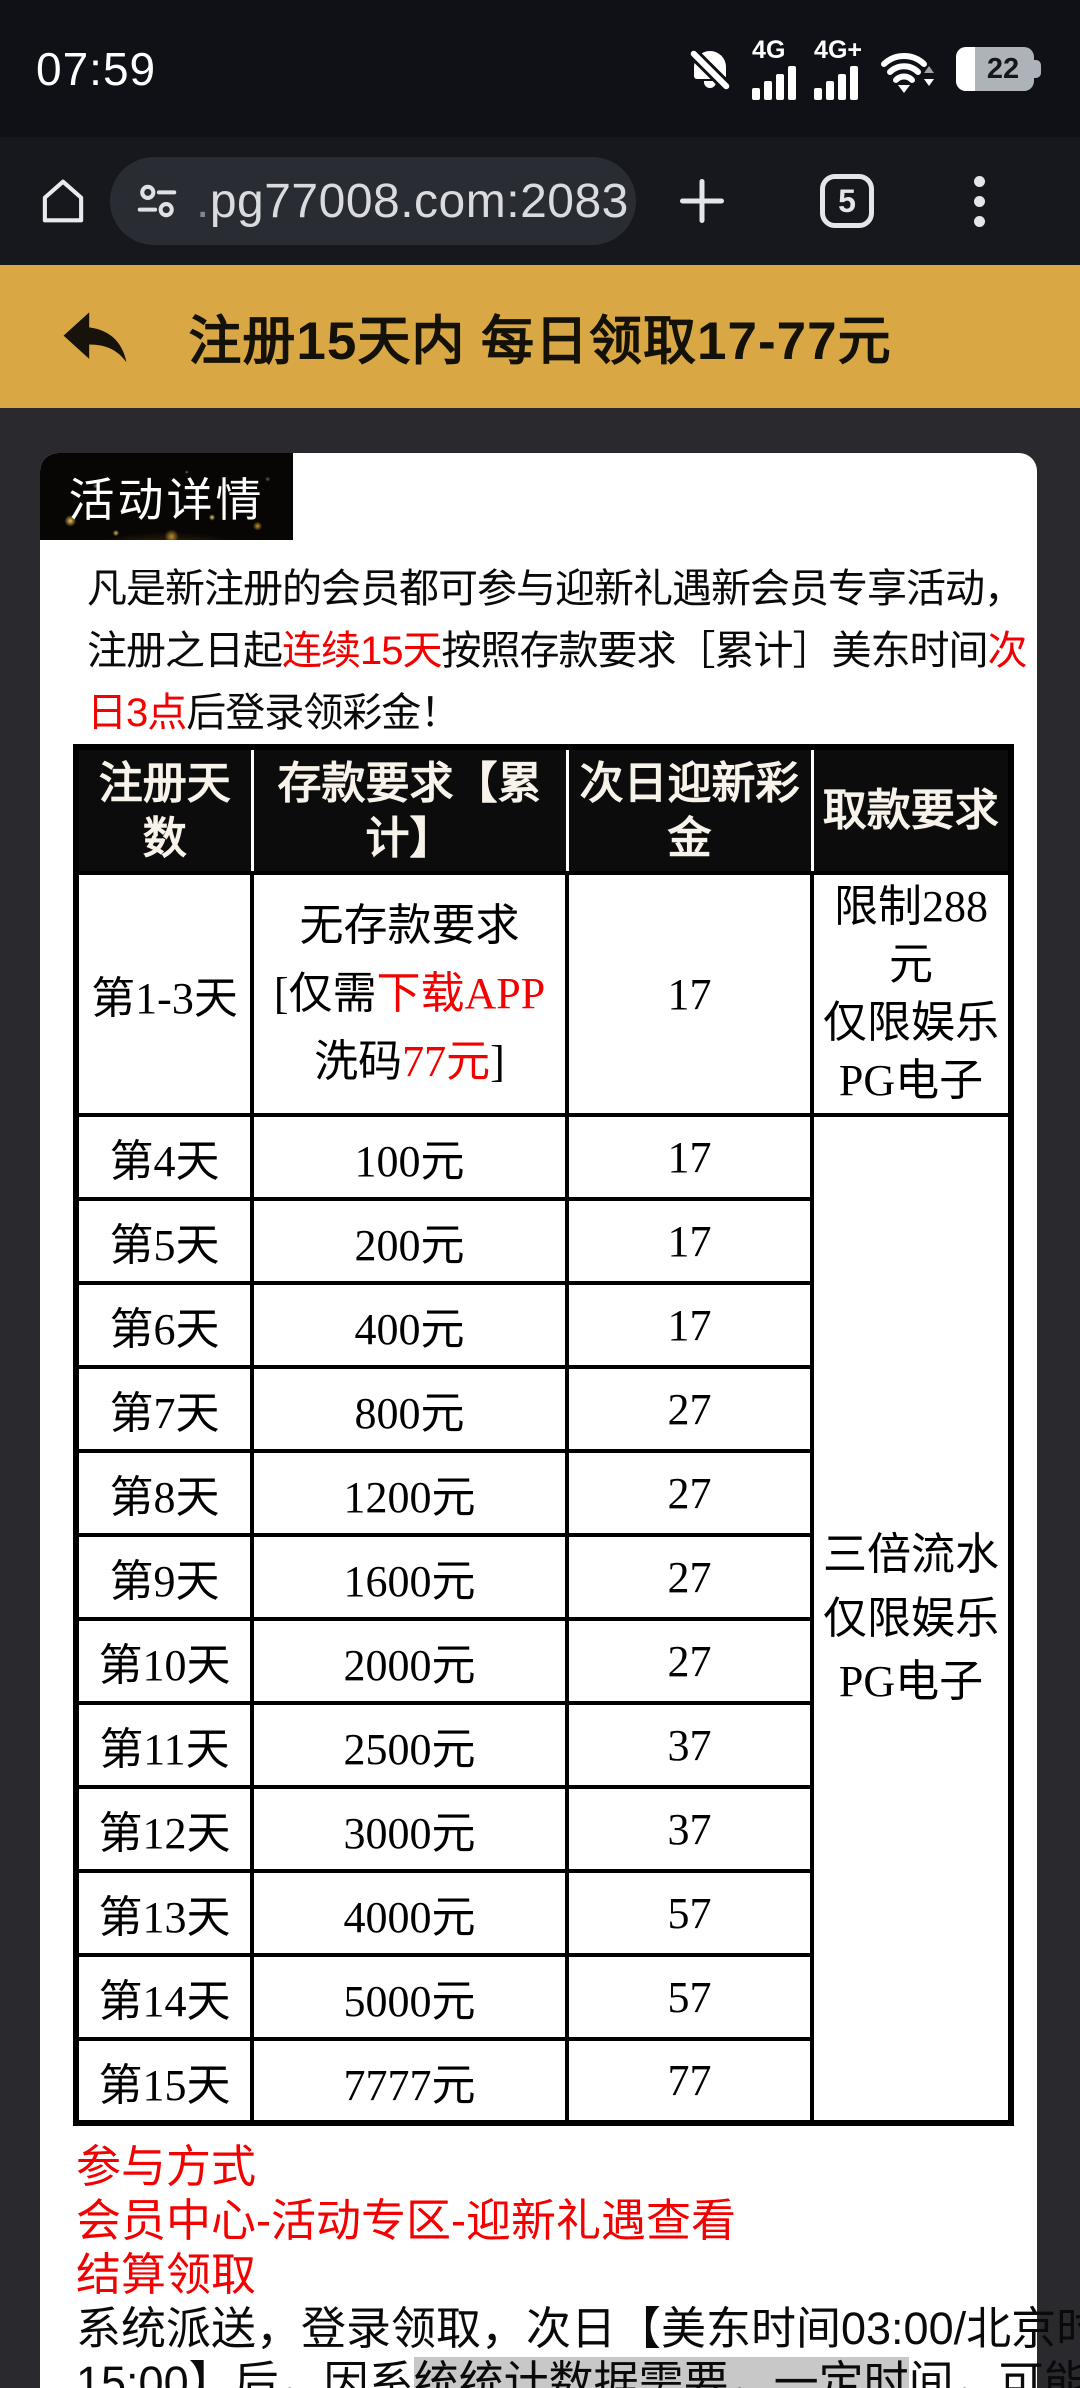 Image resolution: width=1080 pixels, height=2388 pixels. I want to click on url-host: pg77008.com:2083, so click(419, 201).